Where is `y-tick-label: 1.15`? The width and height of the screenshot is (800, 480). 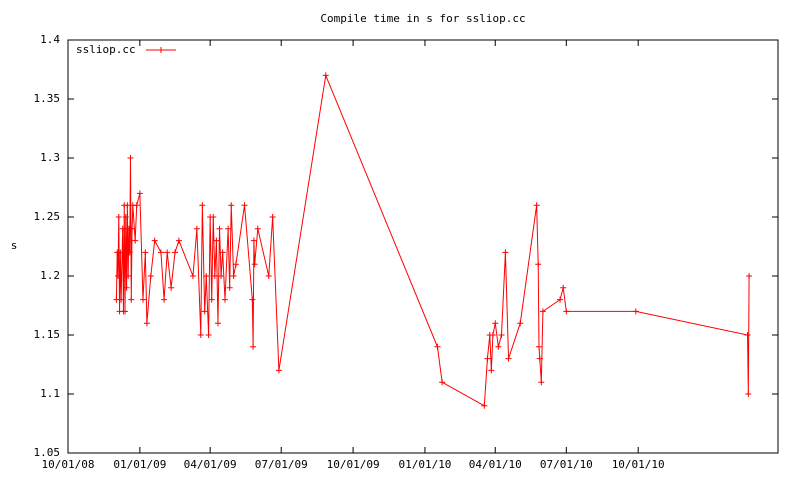
y-tick-label: 1.15 is located at coordinates (47, 334).